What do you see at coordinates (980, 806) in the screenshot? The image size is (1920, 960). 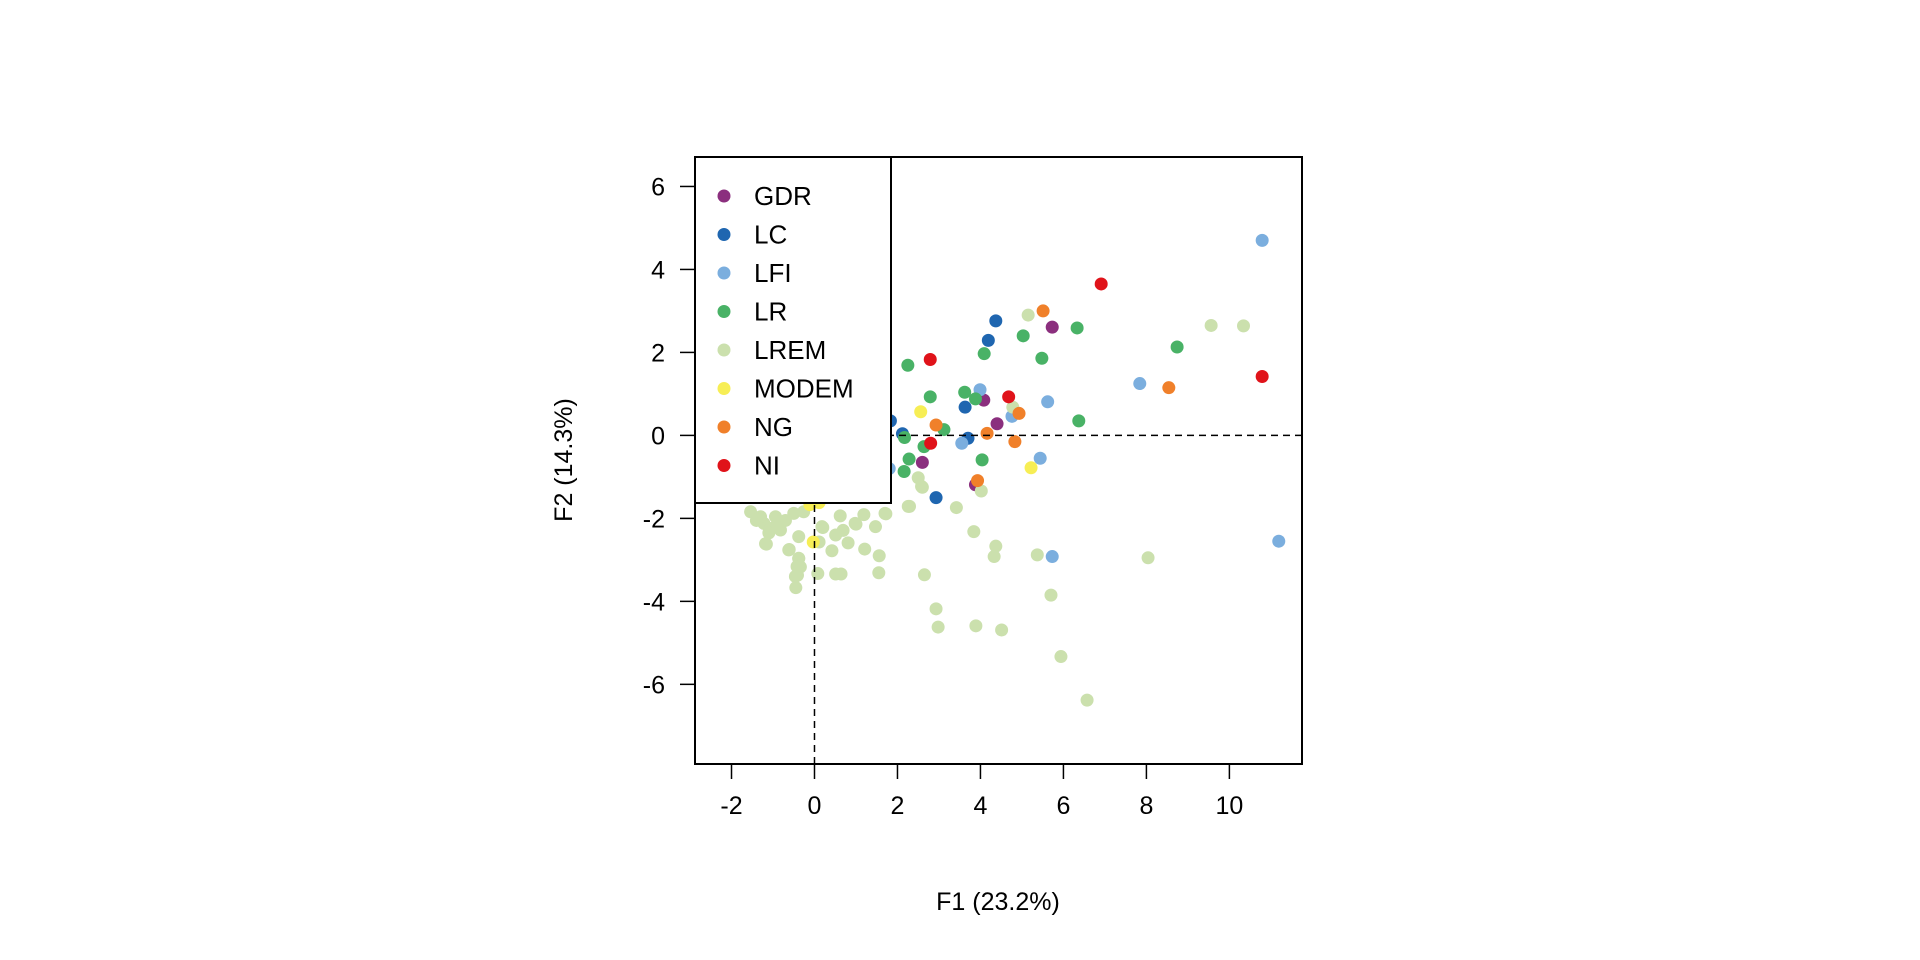 I see `x-tick-label: 4` at bounding box center [980, 806].